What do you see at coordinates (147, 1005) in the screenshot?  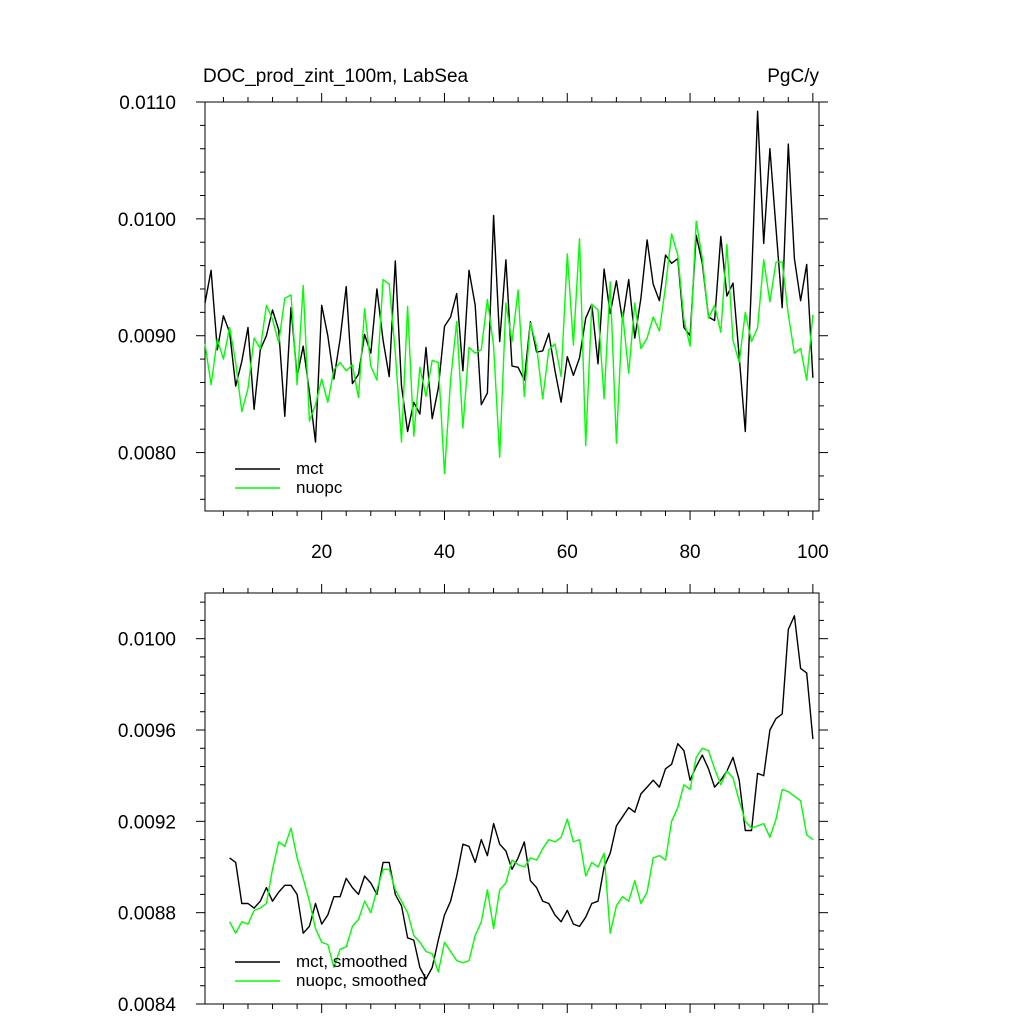 I see `y-tick-label: 0.0084` at bounding box center [147, 1005].